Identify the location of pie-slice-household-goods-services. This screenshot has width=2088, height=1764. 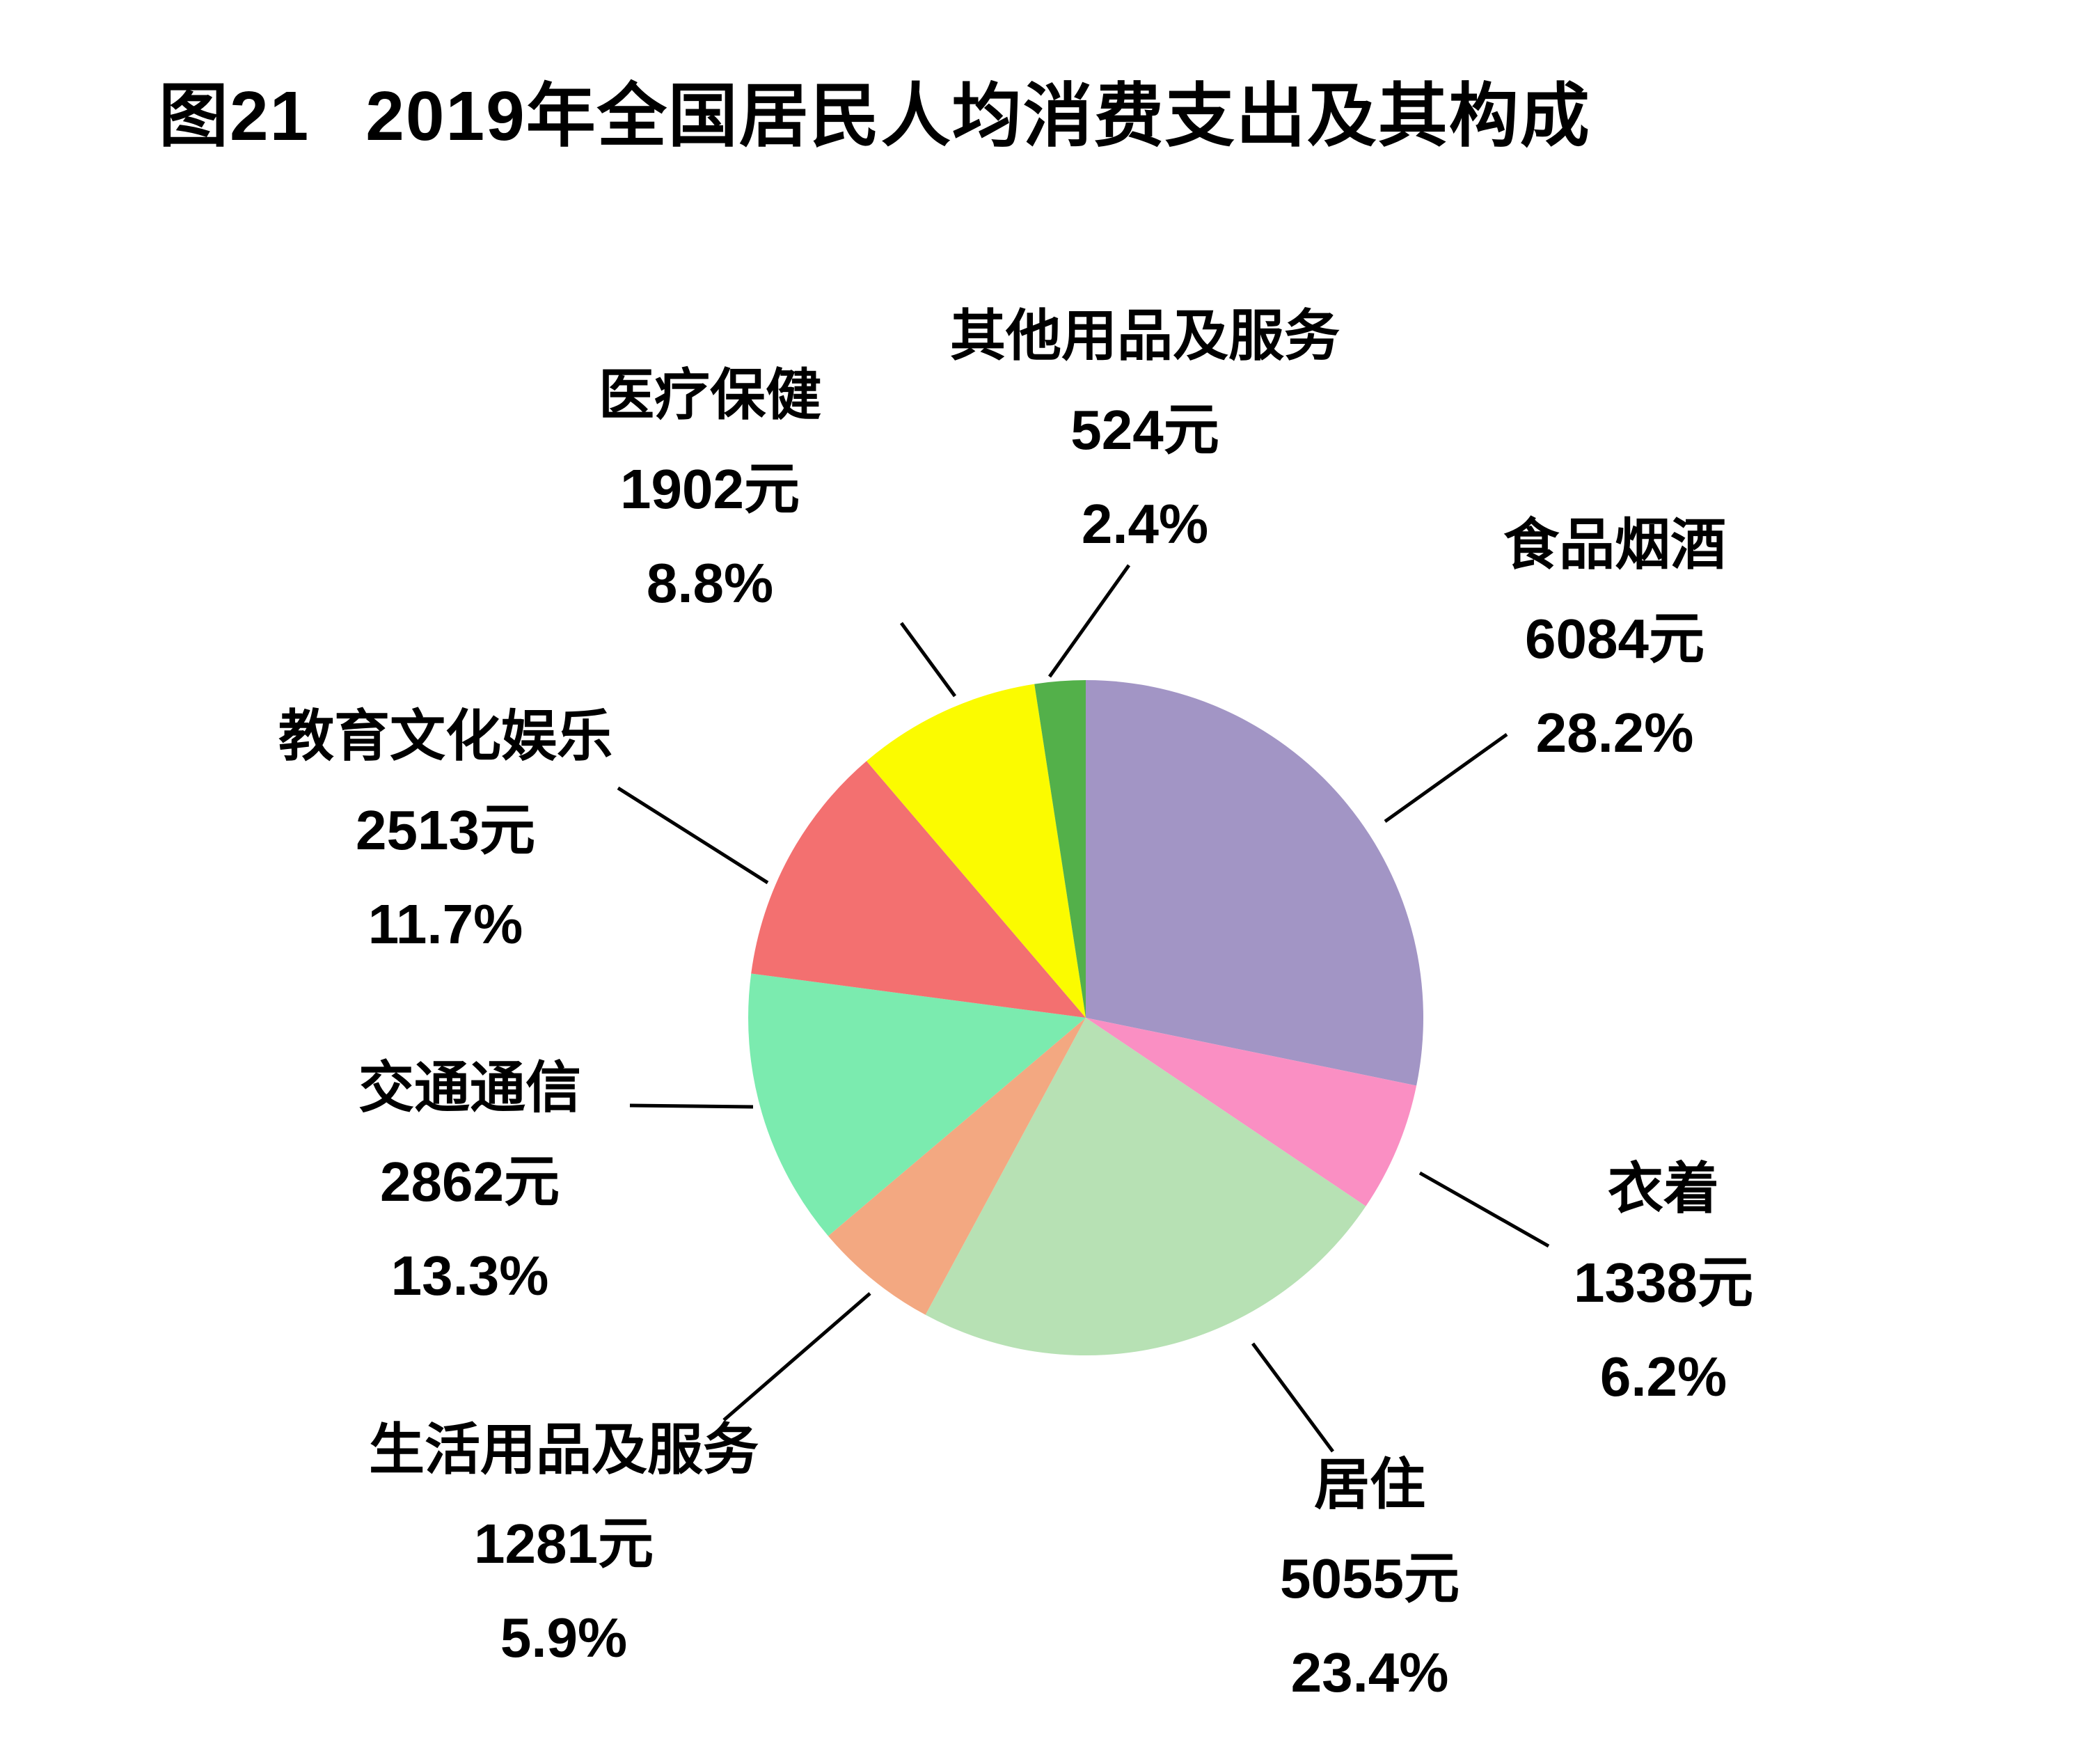
(957, 1166).